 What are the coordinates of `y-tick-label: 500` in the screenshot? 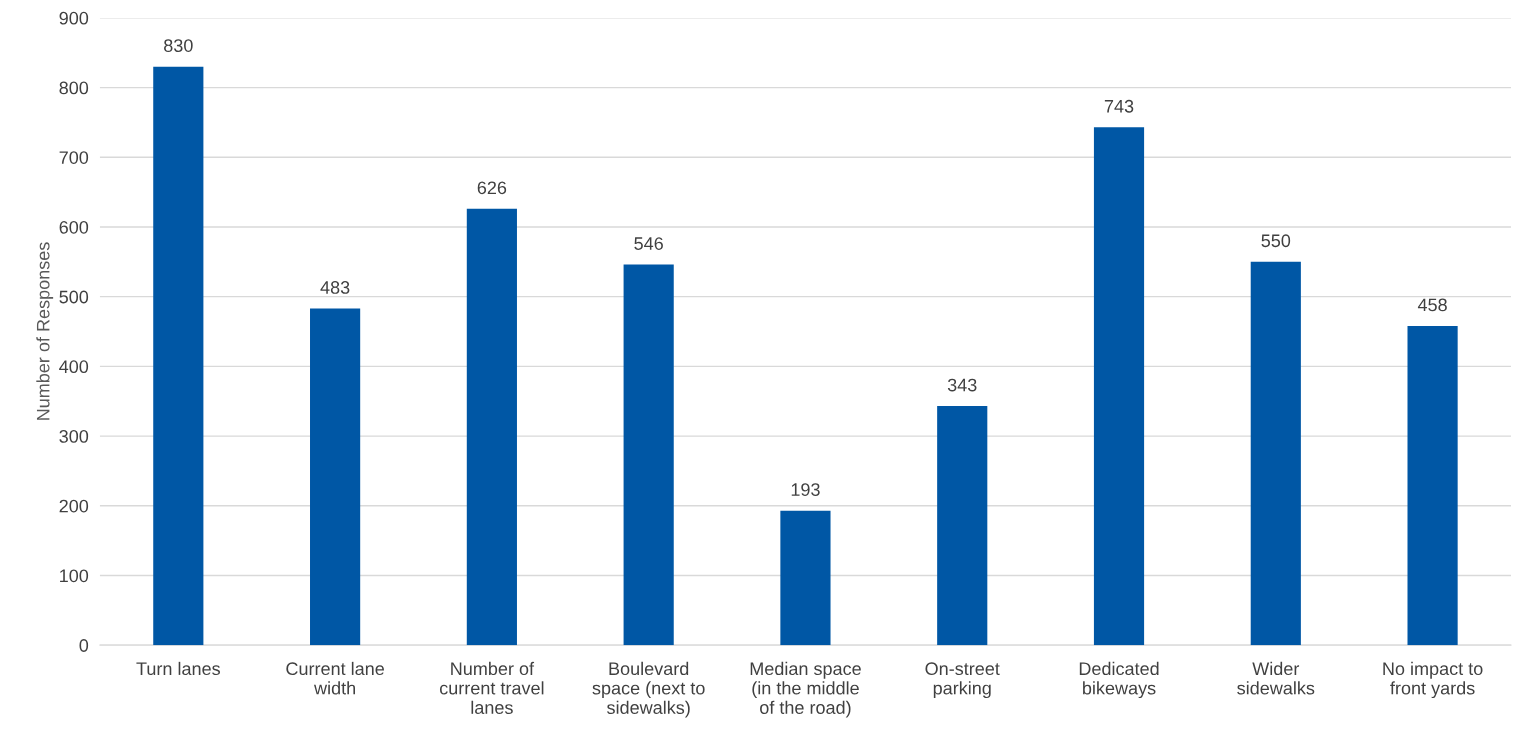 It's located at (74, 297).